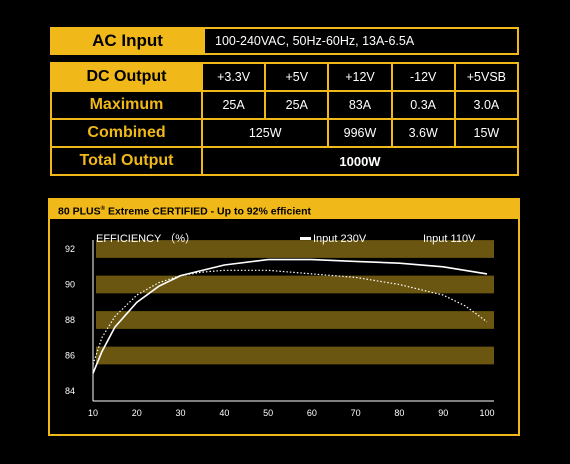  Describe the element at coordinates (399, 413) in the screenshot. I see `x-tick-80: 80` at that location.